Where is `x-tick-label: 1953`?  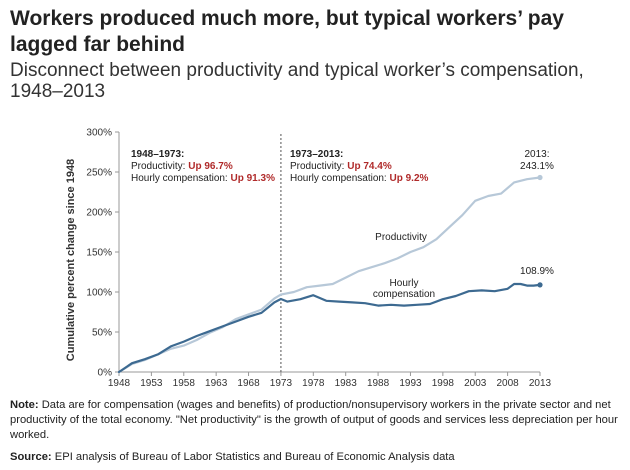
x-tick-label: 1953 is located at coordinates (151, 383).